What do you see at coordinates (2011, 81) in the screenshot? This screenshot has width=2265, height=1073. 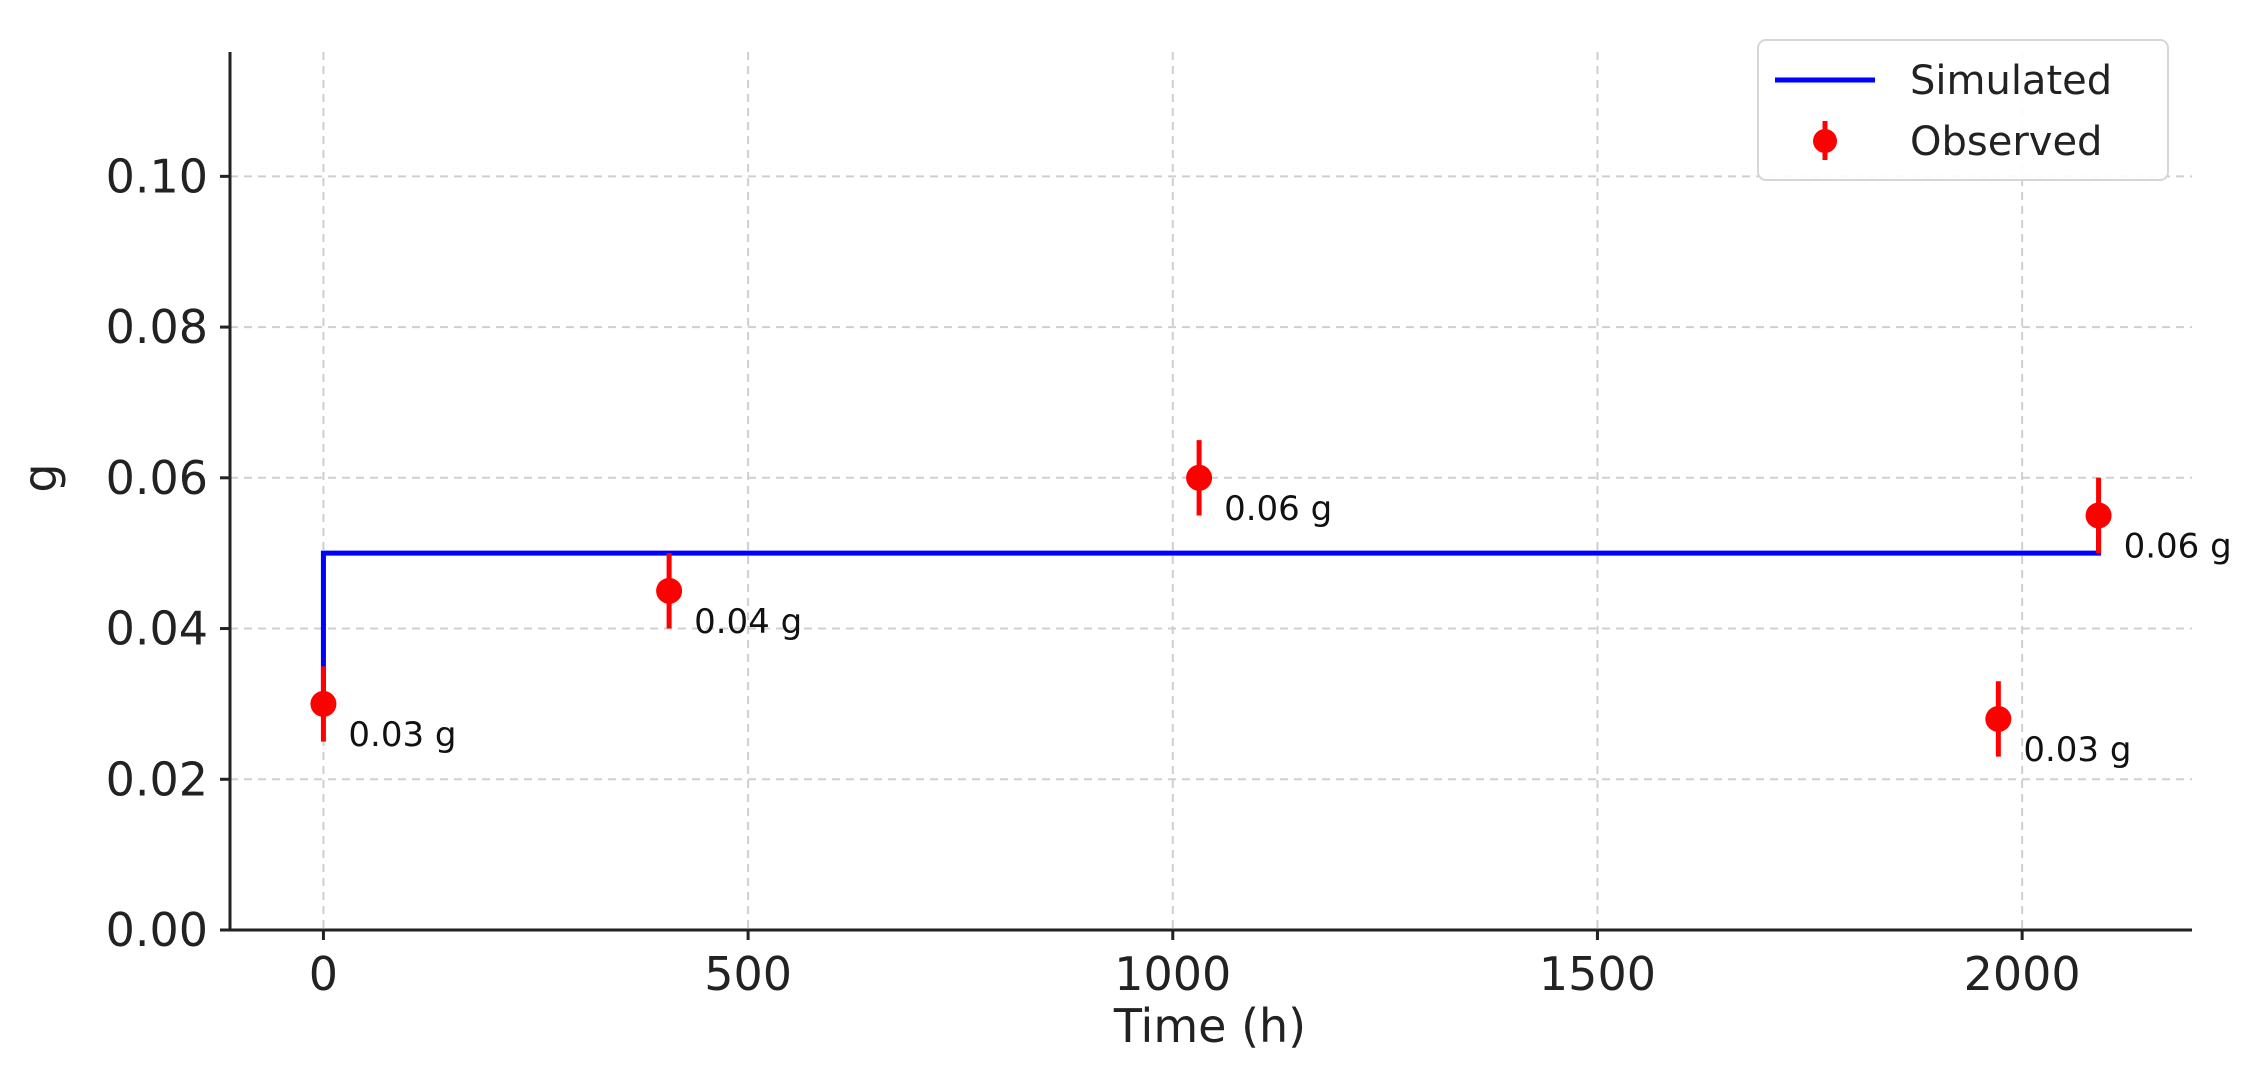 I see `legend-simulated-label: Simulated` at bounding box center [2011, 81].